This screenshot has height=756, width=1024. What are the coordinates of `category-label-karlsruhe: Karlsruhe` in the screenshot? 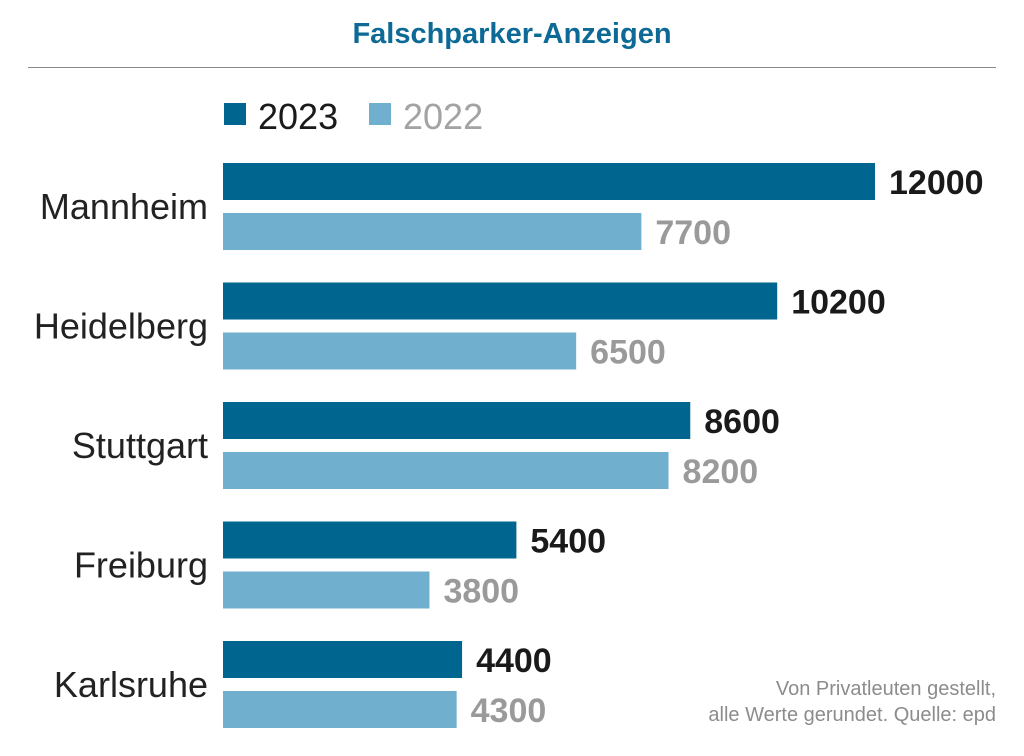 It's located at (131, 684).